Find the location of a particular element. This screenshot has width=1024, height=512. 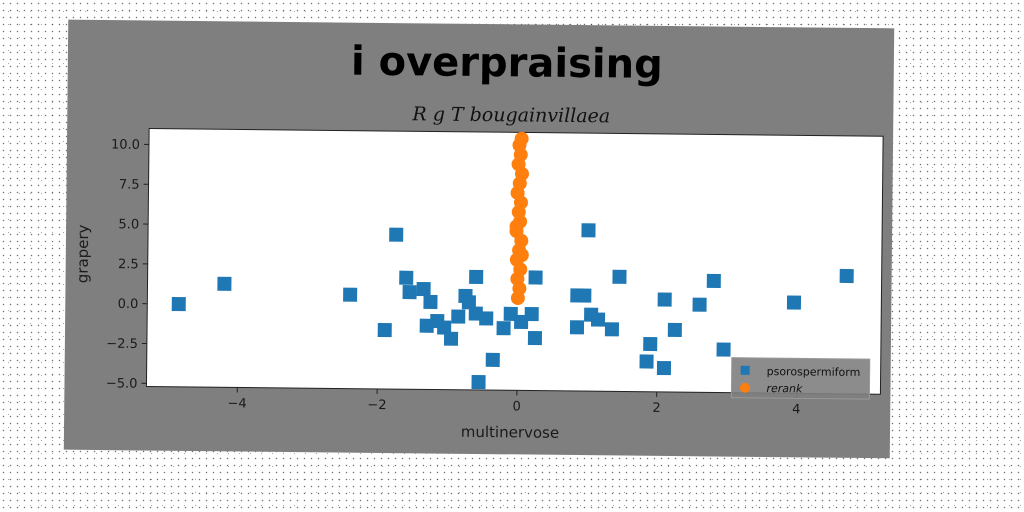

y-tick-label: 2.5 is located at coordinates (128, 264).